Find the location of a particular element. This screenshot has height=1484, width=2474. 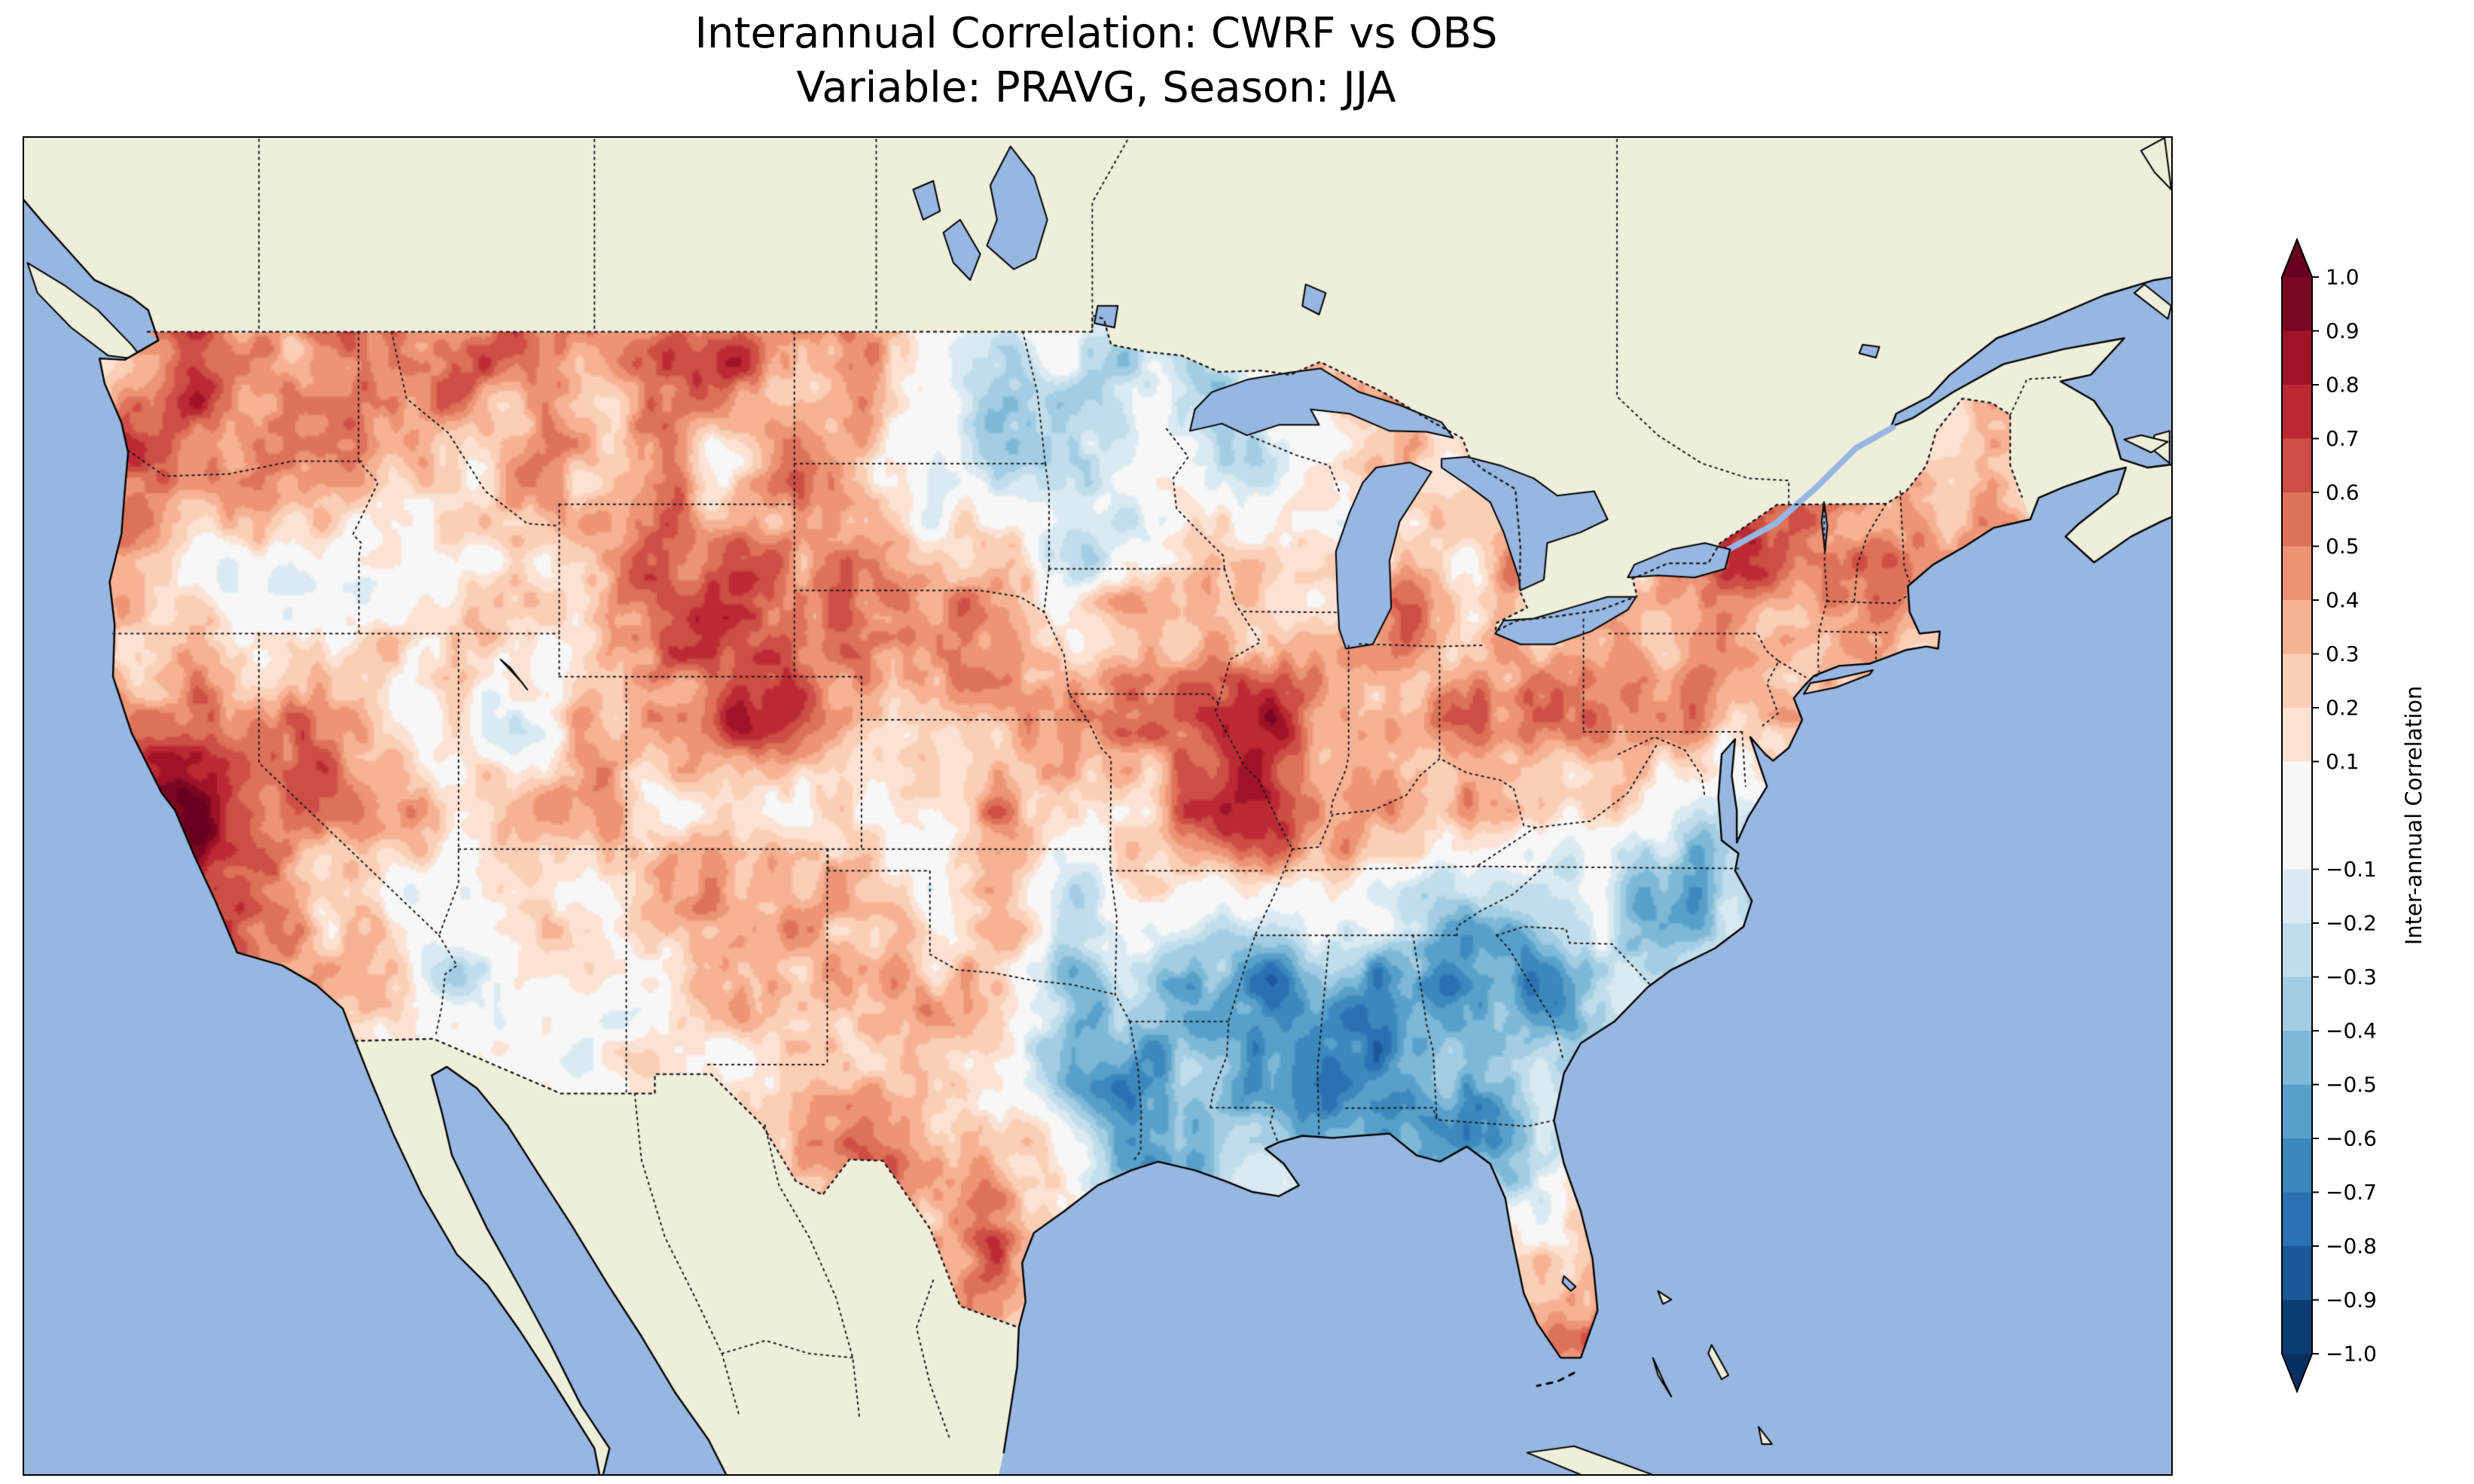

colorbar-tick-label: −0.4 is located at coordinates (2351, 1031).